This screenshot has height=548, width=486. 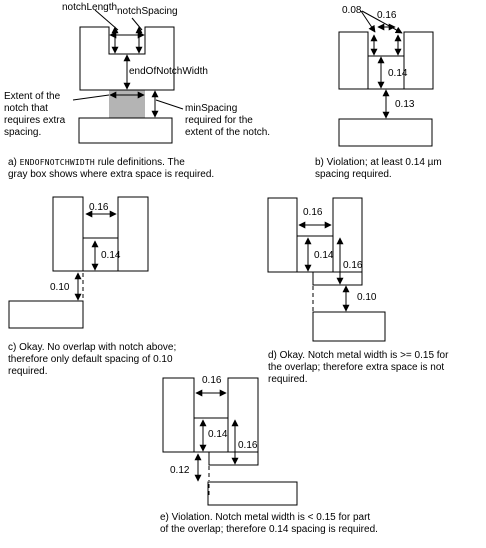 What do you see at coordinates (137, 24) in the screenshot?
I see `notch-spacing-leader` at bounding box center [137, 24].